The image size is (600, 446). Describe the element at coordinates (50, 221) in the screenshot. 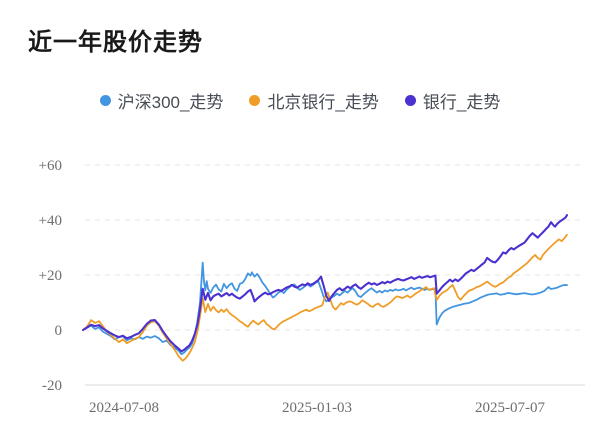

I see `y-axis-tick-label: +40` at that location.